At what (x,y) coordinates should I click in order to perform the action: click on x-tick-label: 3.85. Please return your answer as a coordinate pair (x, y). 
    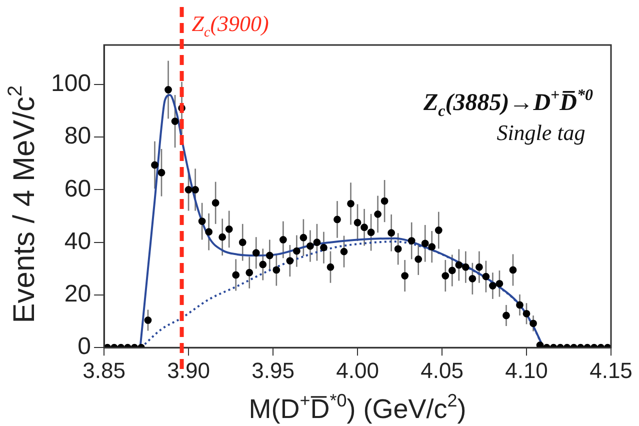
    Looking at the image, I should click on (104, 370).